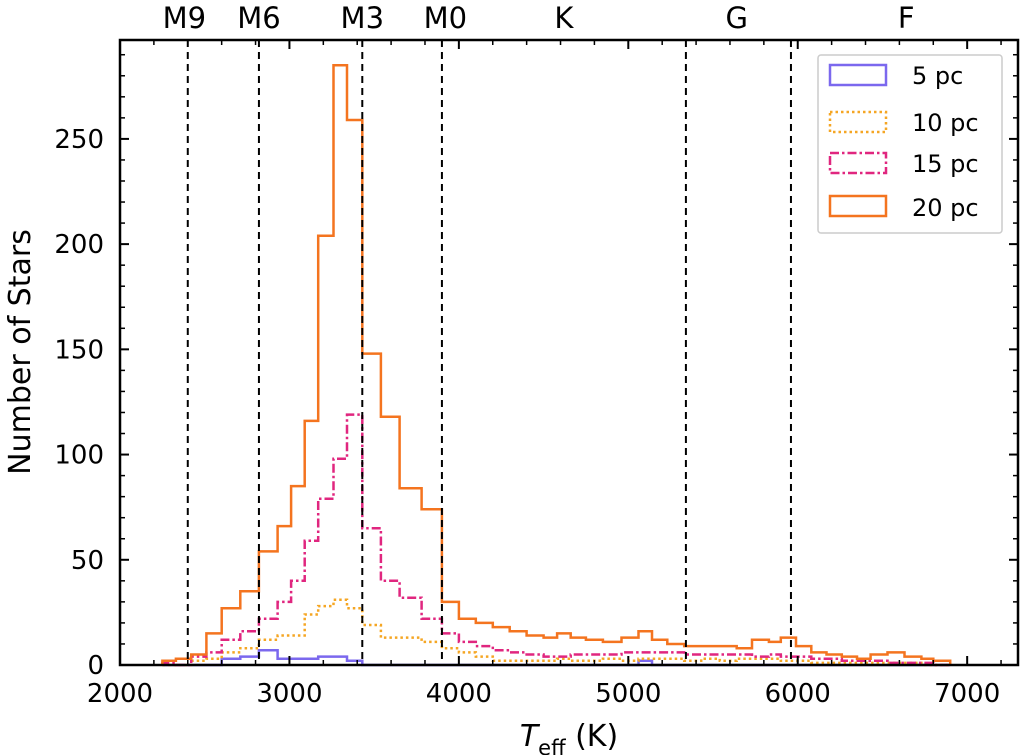 This screenshot has width=1020, height=755. I want to click on y-tick-label: 0, so click(95, 666).